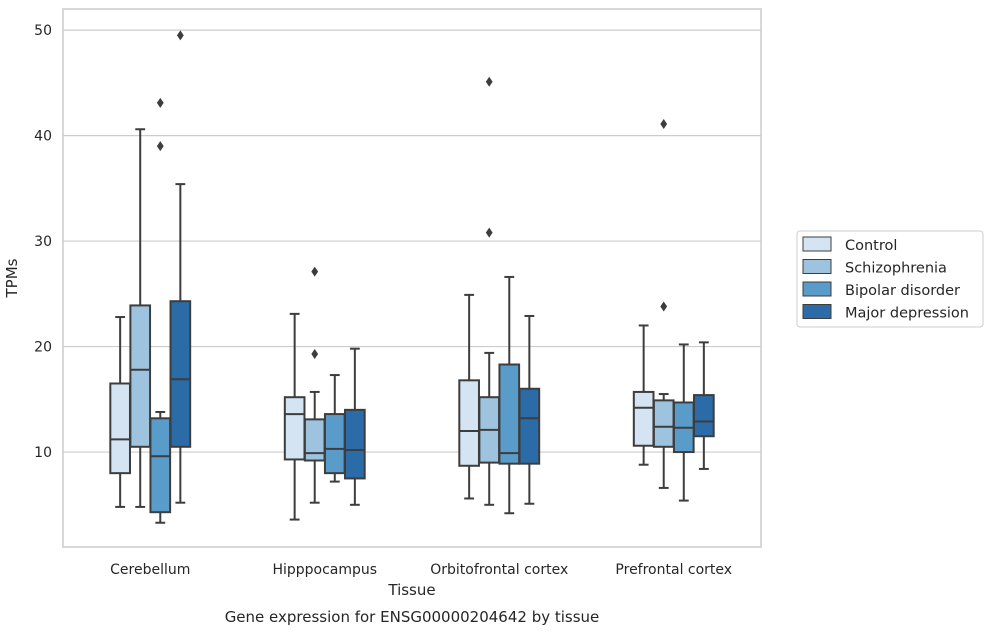 Image resolution: width=993 pixels, height=634 pixels. I want to click on legend-label: Bipolar disorder, so click(902, 291).